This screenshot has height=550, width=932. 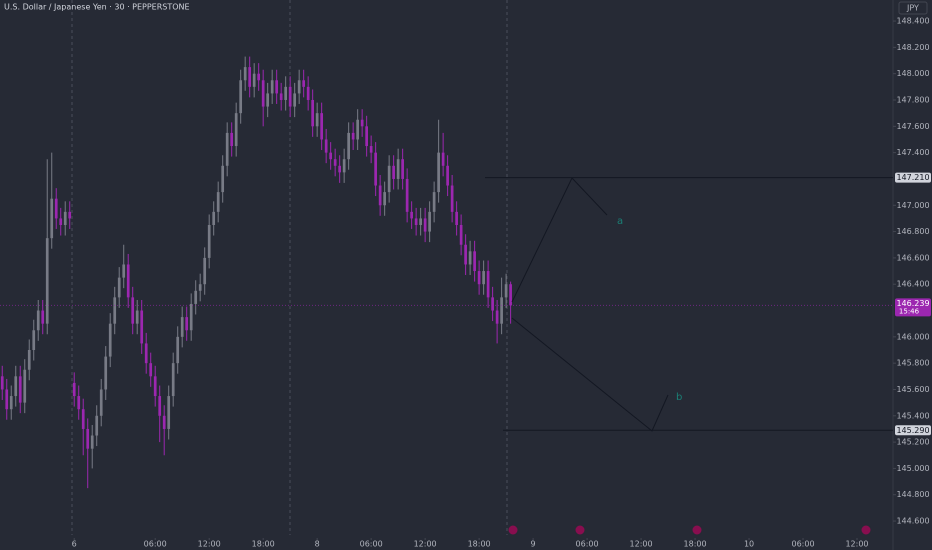 I want to click on x-tick-label: 8, so click(x=317, y=544).